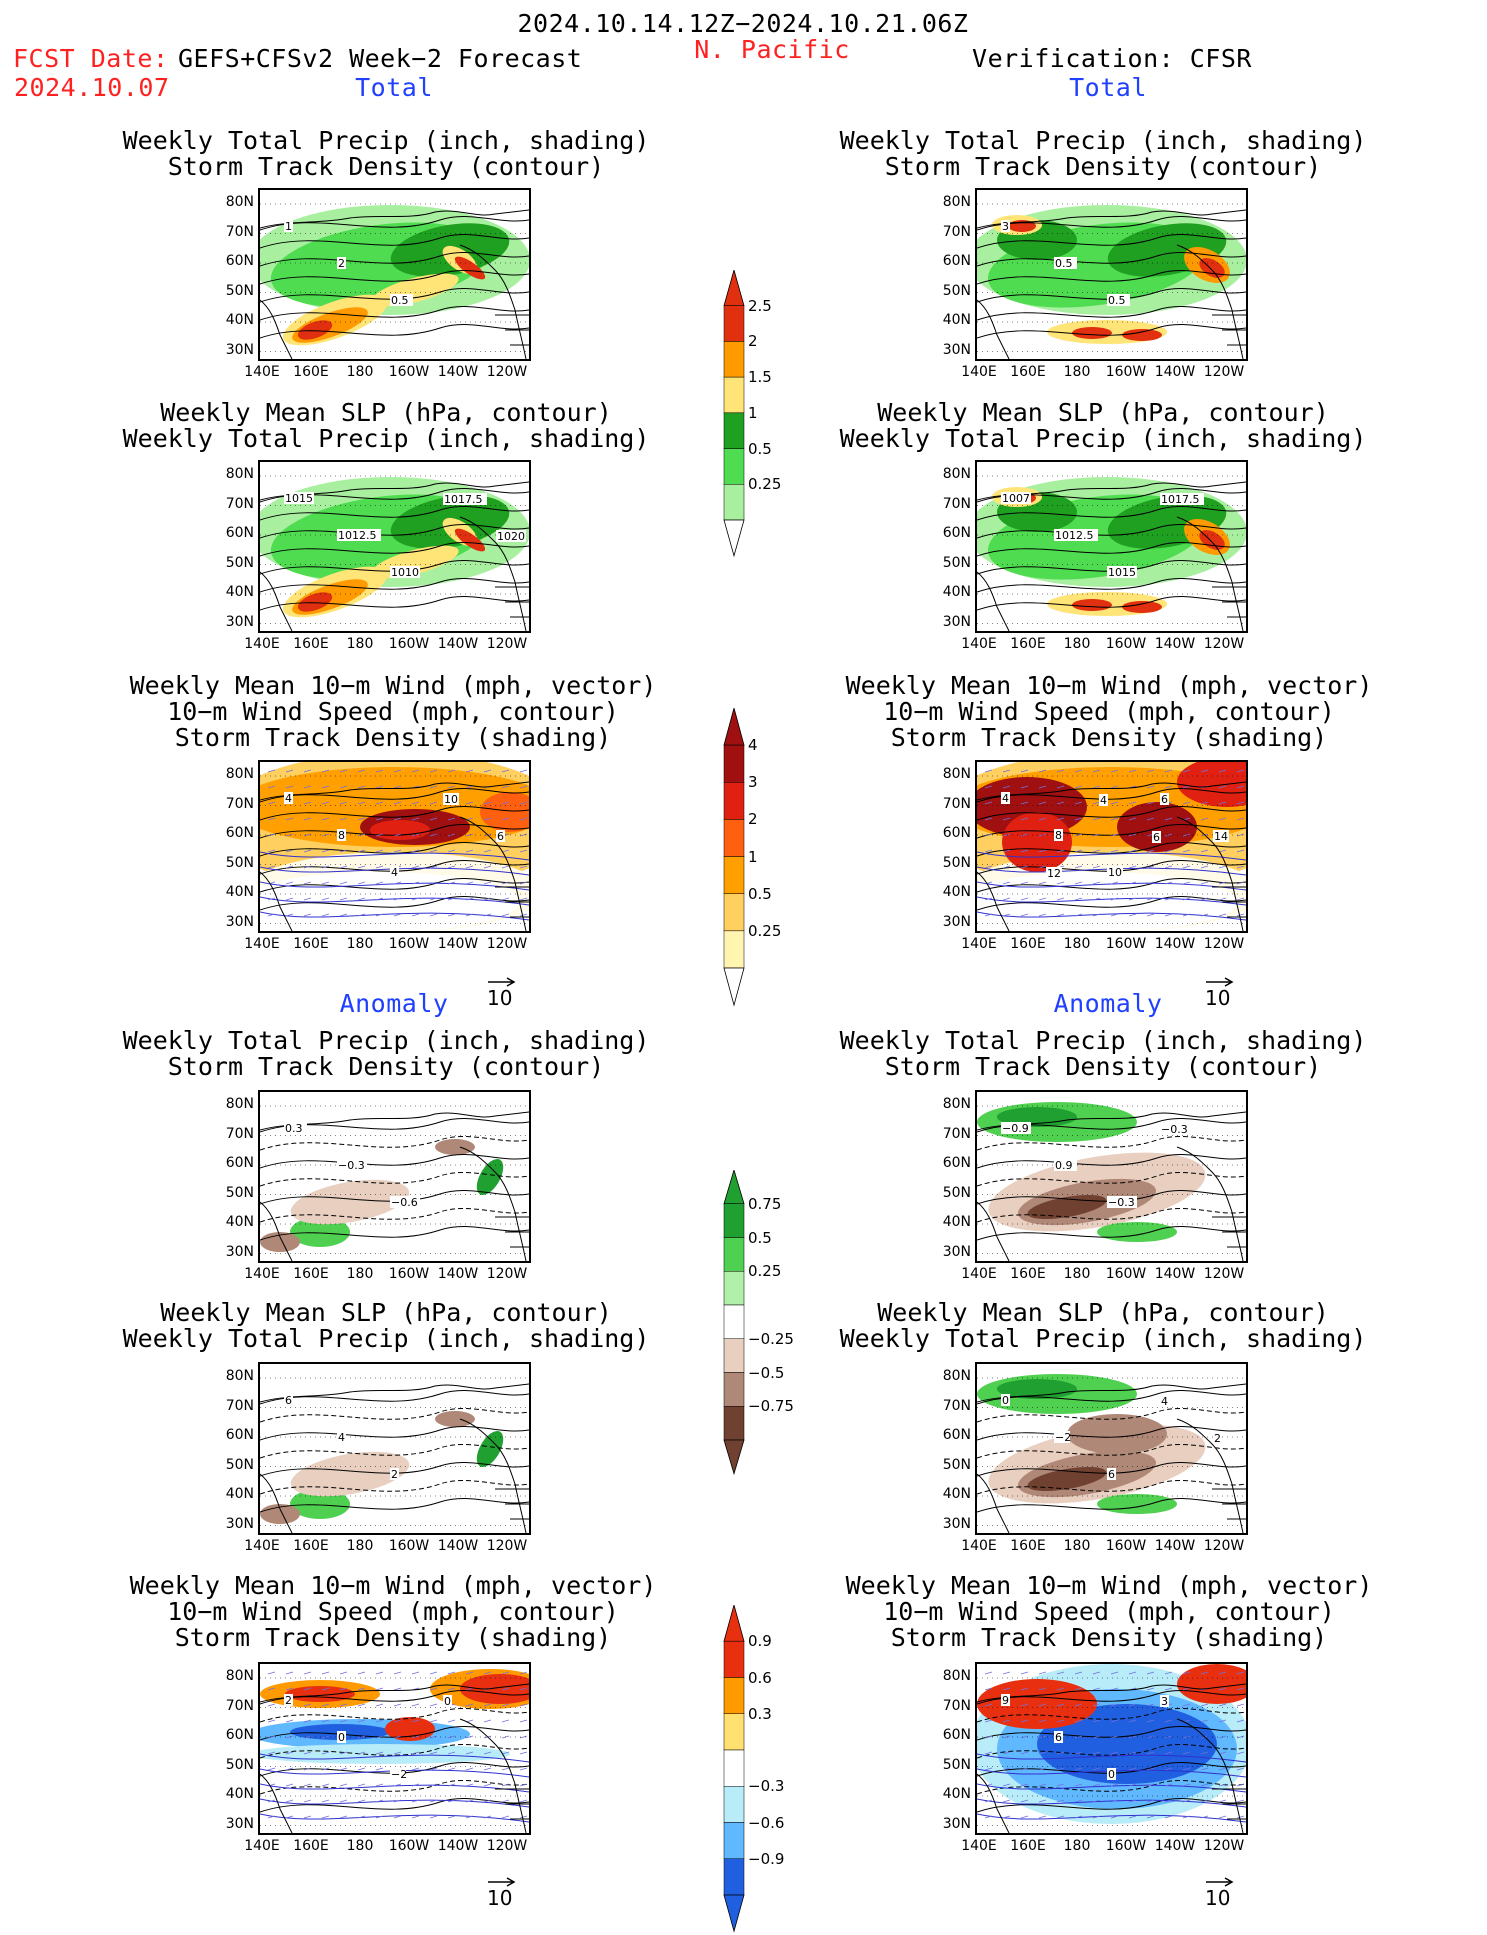 The image size is (1487, 1935). Describe the element at coordinates (753, 341) in the screenshot. I see `colorbar-tick-label: 2` at that location.